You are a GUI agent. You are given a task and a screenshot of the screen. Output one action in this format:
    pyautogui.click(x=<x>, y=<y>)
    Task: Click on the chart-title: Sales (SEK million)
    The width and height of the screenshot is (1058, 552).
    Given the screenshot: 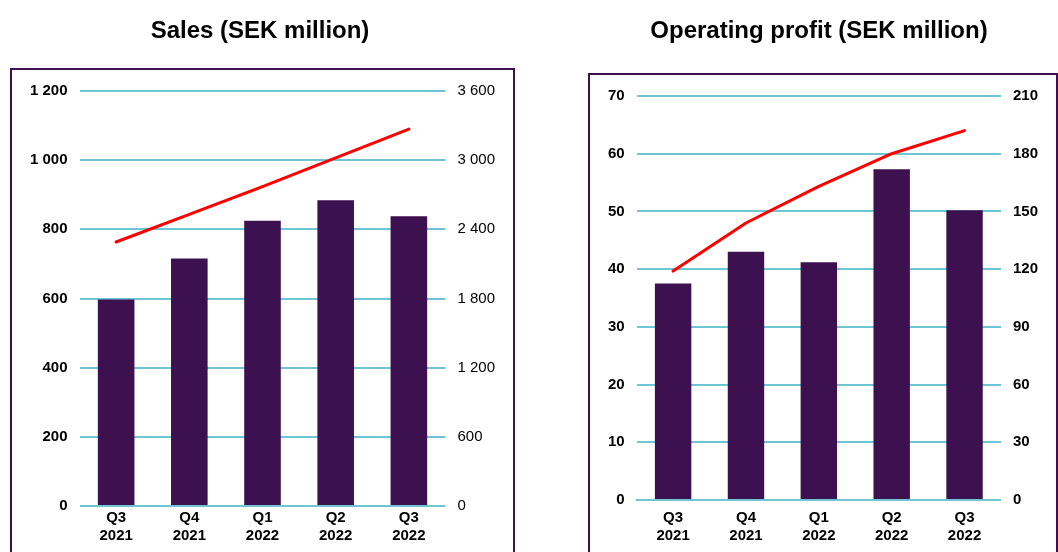 What is the action you would take?
    pyautogui.click(x=260, y=30)
    